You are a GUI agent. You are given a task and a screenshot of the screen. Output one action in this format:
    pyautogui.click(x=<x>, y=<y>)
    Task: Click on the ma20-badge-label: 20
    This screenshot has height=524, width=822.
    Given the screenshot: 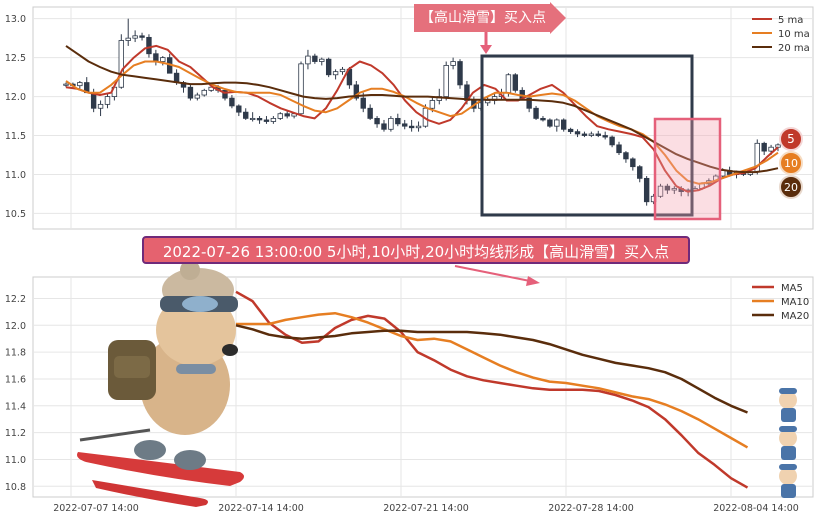 What is the action you would take?
    pyautogui.click(x=791, y=187)
    